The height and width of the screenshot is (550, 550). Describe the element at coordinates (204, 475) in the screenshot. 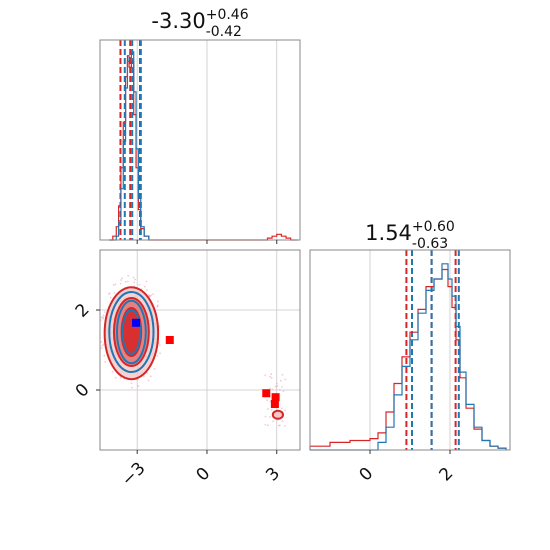

I see `p2-xtick-label-1: 0` at that location.